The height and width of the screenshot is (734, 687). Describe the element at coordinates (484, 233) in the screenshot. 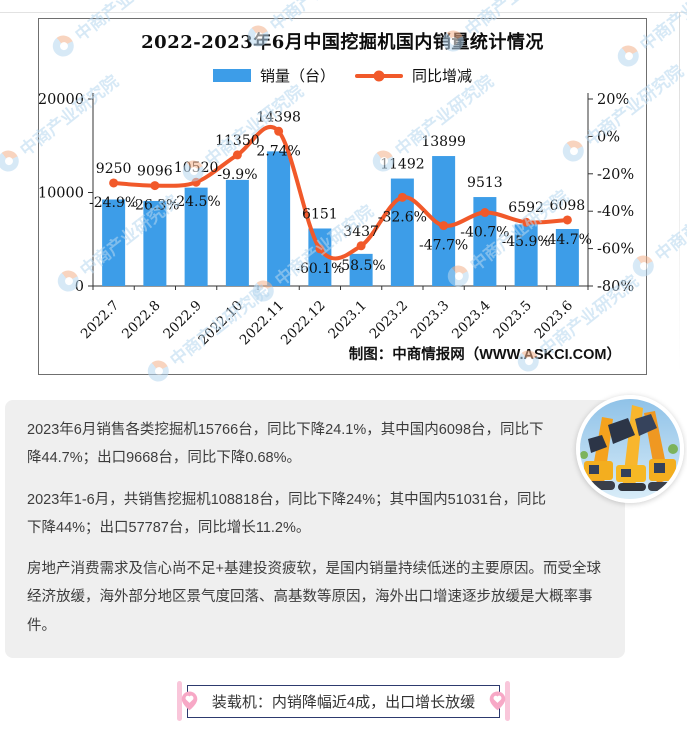

I see `pct-label: -40.7%` at that location.